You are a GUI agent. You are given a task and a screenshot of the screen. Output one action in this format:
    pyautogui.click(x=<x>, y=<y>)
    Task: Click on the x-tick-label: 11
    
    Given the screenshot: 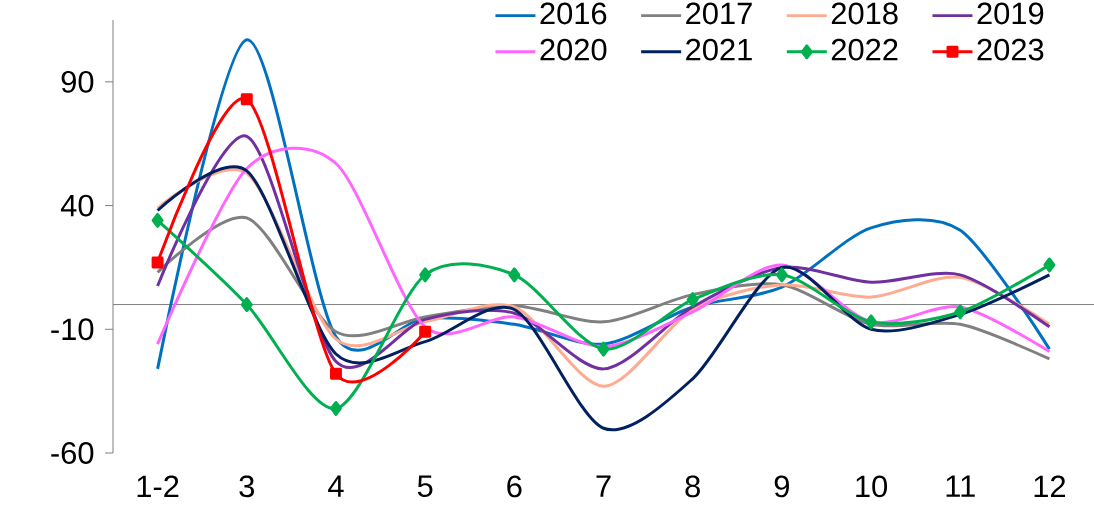 What is the action you would take?
    pyautogui.click(x=960, y=486)
    